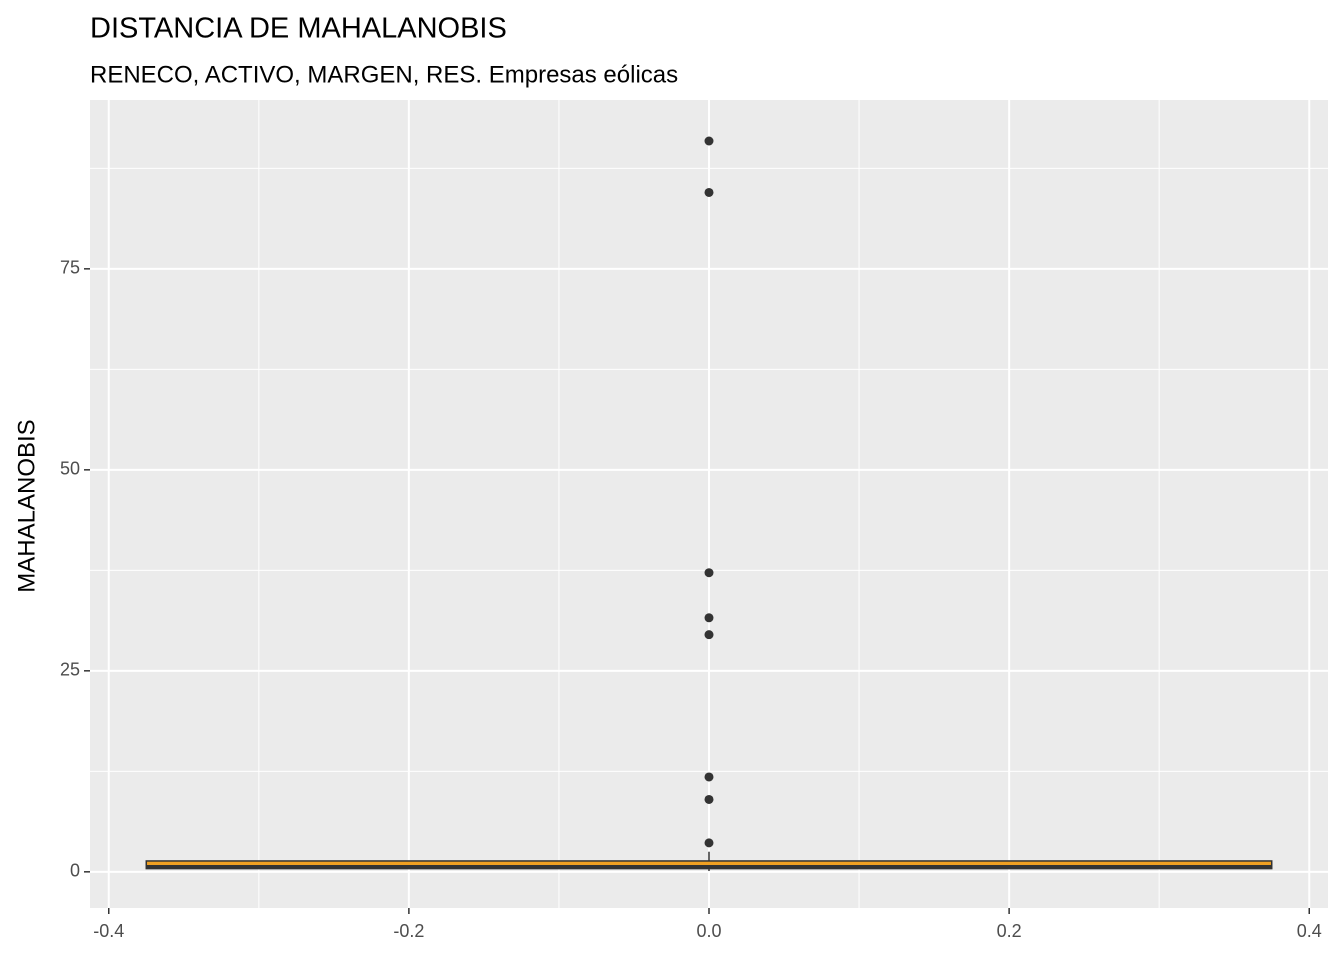 This screenshot has width=1344, height=960. Describe the element at coordinates (70, 268) in the screenshot. I see `y-tick-label: 75` at that location.